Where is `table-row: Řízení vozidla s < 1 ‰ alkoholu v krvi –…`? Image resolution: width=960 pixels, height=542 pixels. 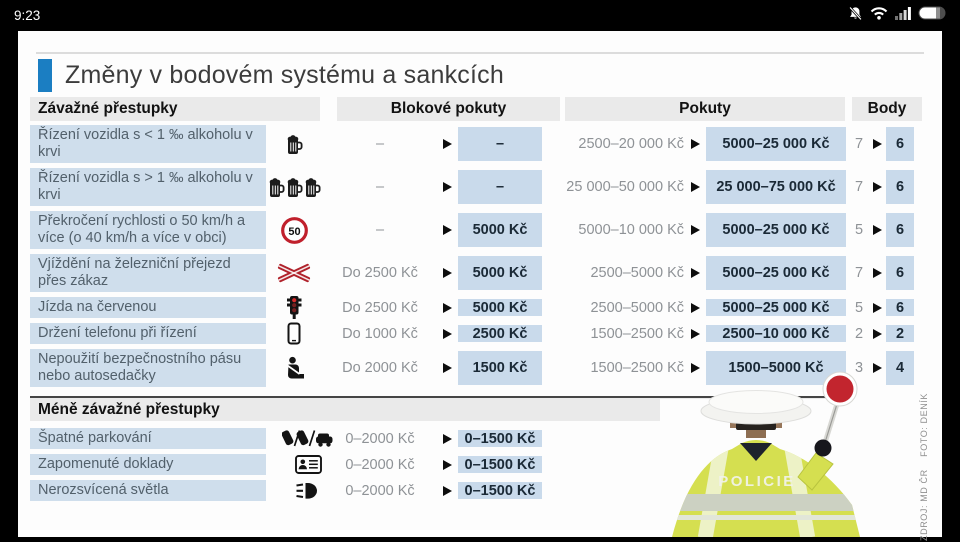 table-row: Řízení vozidla s < 1 ‰ alkoholu v krvi –… is located at coordinates (480, 144).